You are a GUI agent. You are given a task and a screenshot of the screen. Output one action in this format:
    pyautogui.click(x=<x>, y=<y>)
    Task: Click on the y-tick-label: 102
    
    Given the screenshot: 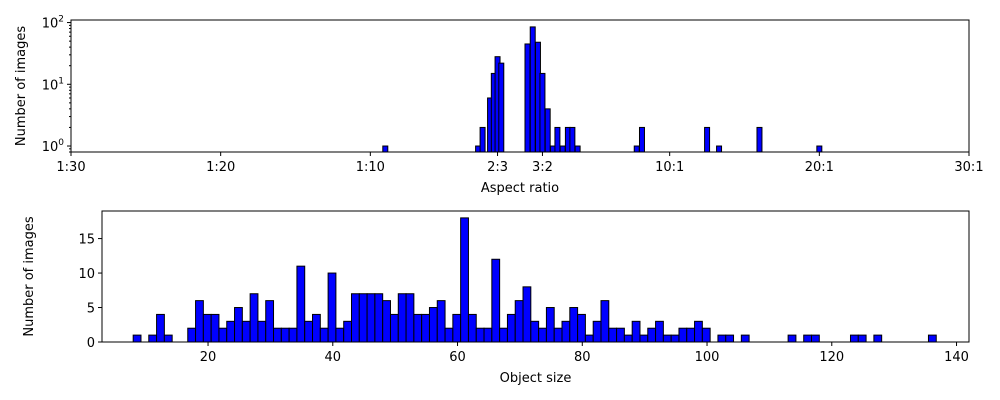 What is the action you would take?
    pyautogui.click(x=53, y=23)
    